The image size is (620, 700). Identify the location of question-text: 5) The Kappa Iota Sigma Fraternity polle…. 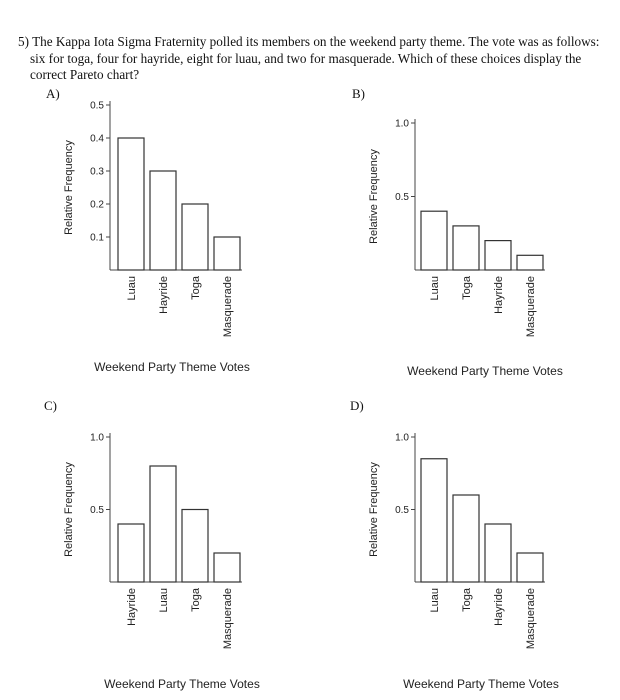
(313, 59).